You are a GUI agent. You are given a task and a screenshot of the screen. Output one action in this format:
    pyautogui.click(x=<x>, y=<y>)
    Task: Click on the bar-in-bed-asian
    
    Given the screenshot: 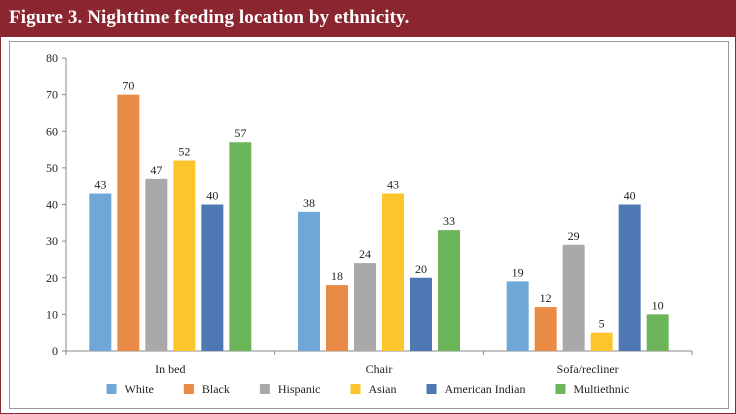 What is the action you would take?
    pyautogui.click(x=184, y=255)
    